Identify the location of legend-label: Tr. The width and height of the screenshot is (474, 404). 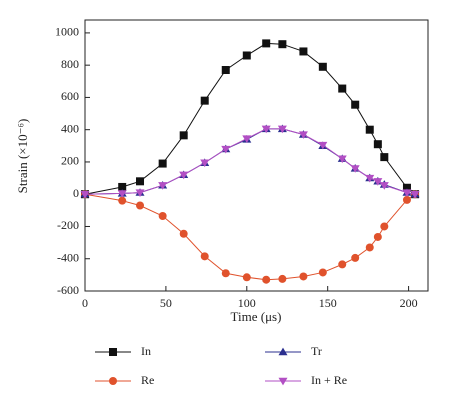
(316, 351).